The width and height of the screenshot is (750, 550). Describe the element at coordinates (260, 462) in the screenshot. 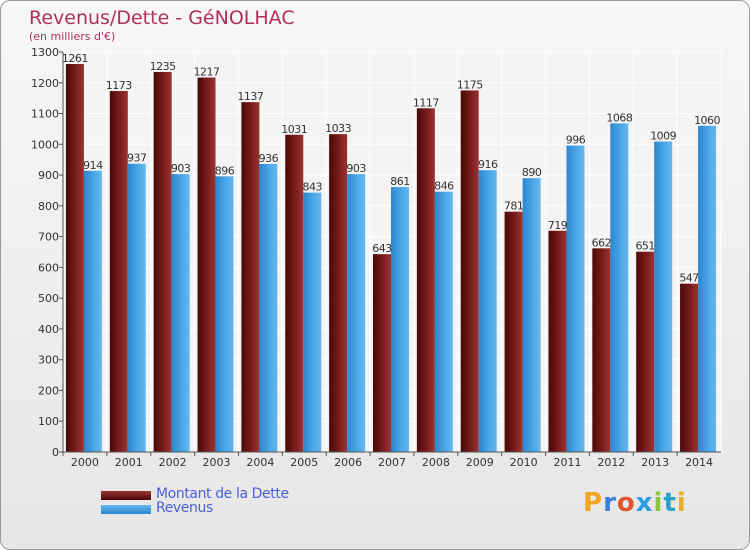

I see `x-tick-label: 2004` at that location.